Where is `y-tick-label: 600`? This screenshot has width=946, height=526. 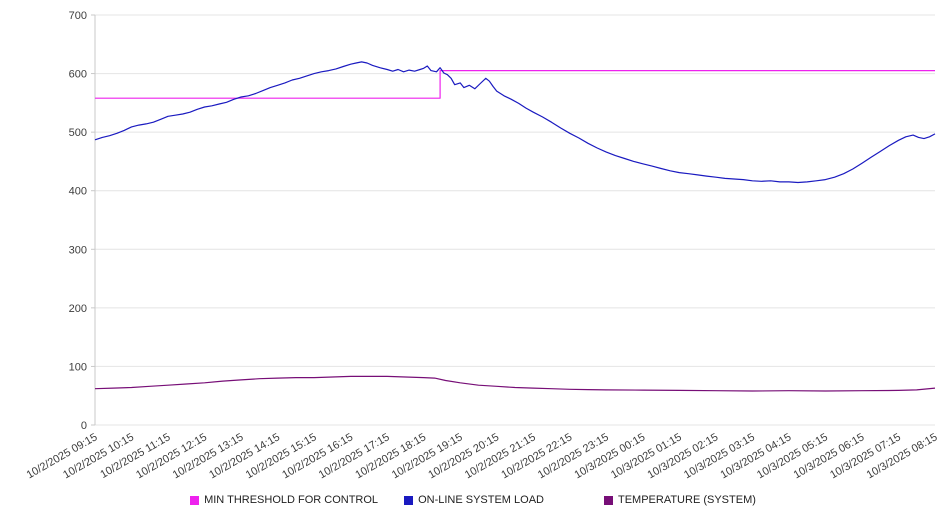
y-tick-label: 600 is located at coordinates (78, 75).